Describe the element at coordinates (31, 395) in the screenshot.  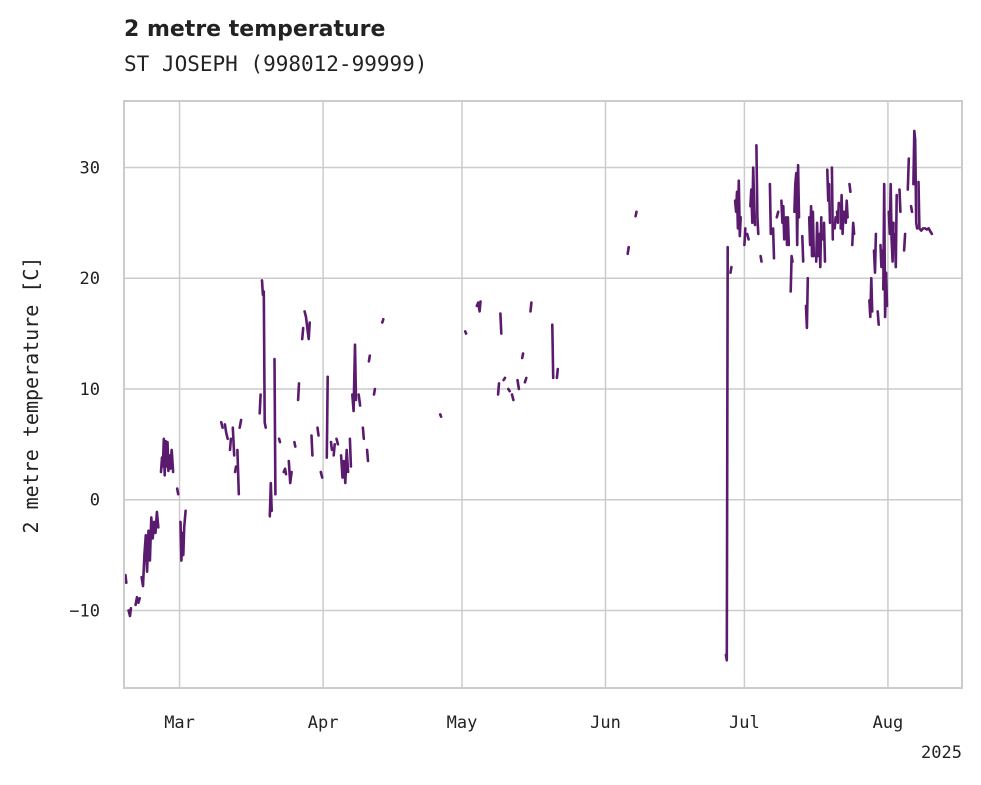
I see `y-axis-label: 2 metre temperature [C]` at that location.